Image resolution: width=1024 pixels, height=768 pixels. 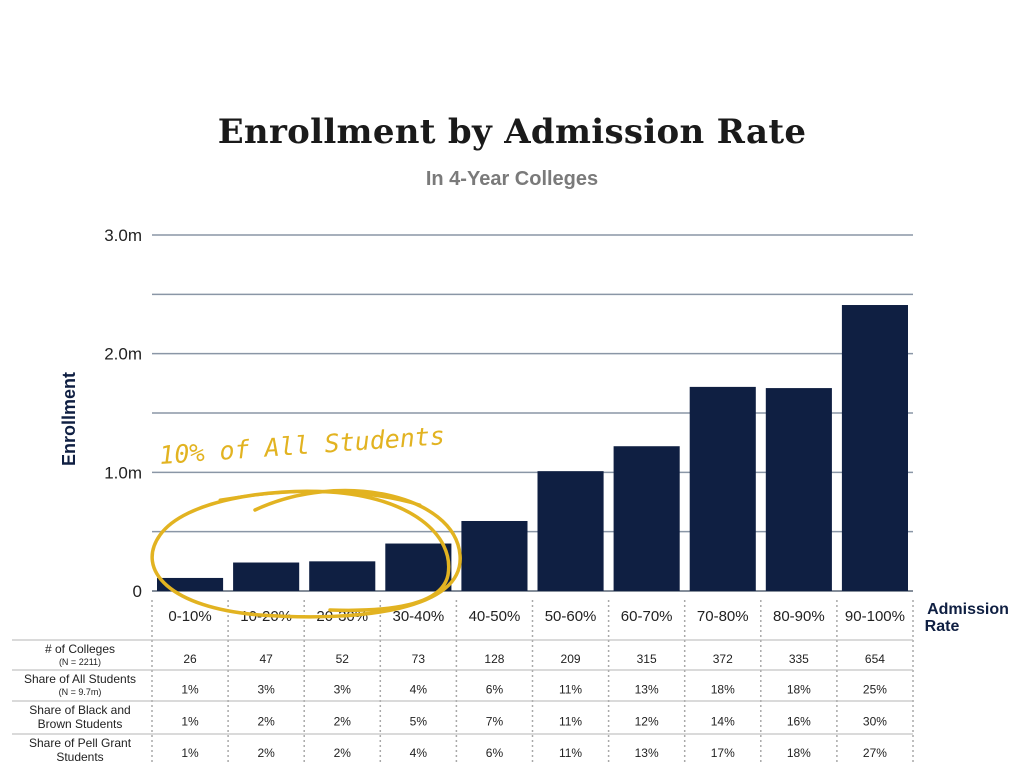 What do you see at coordinates (80, 743) in the screenshot?
I see `table-row-label-line: Share of Pell Grant` at bounding box center [80, 743].